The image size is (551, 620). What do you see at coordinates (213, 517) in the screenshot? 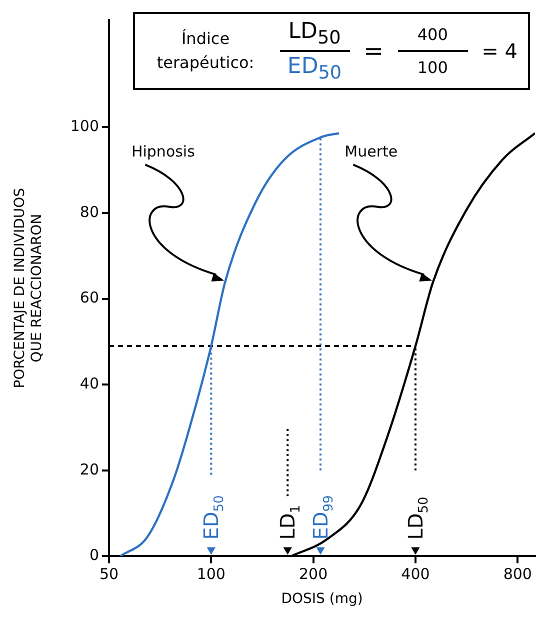
I see `annotation: ED50` at bounding box center [213, 517].